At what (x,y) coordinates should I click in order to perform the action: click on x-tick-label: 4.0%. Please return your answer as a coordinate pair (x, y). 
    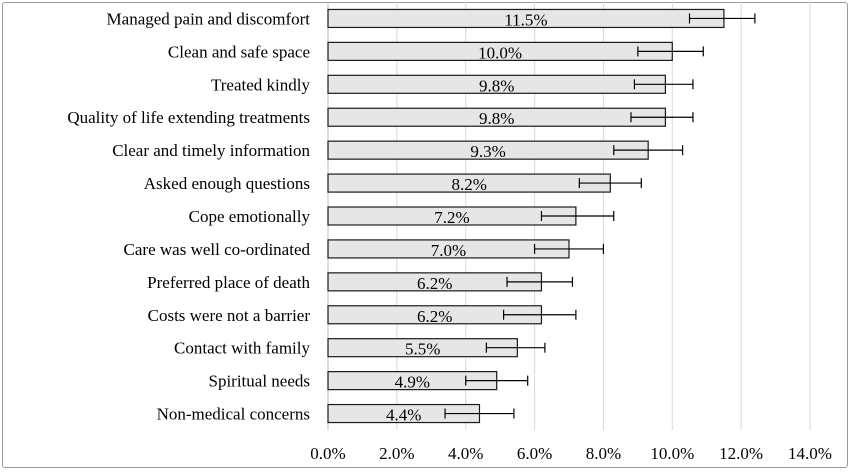
    Looking at the image, I should click on (465, 453).